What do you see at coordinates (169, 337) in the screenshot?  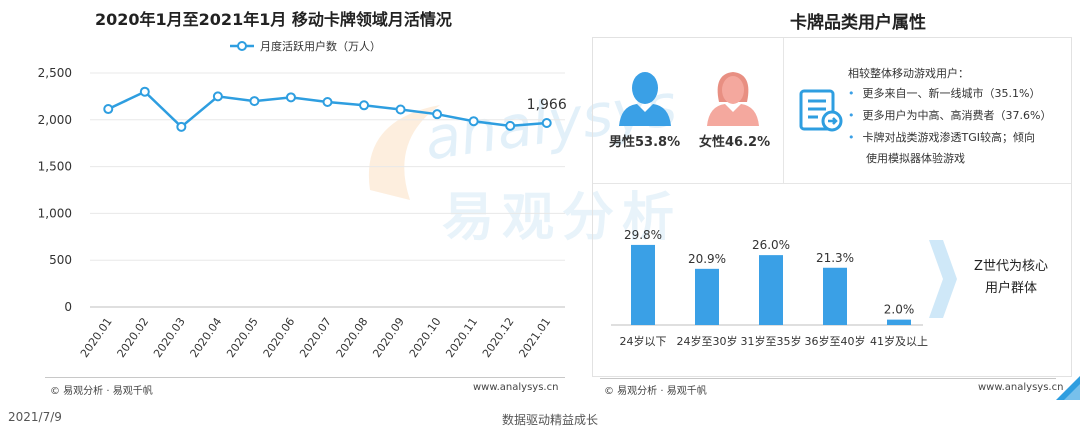 I see `x-tick-label: 2020.03` at bounding box center [169, 337].